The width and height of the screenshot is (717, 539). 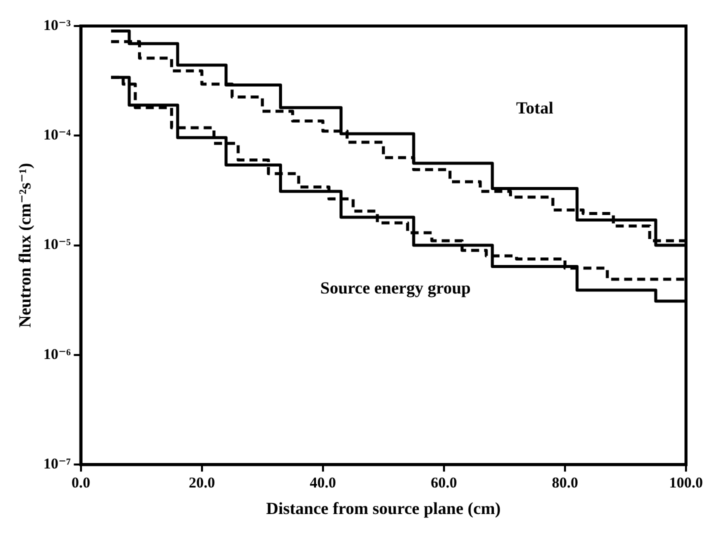 I want to click on y-tick-label: 10⁻⁶, so click(x=57, y=354).